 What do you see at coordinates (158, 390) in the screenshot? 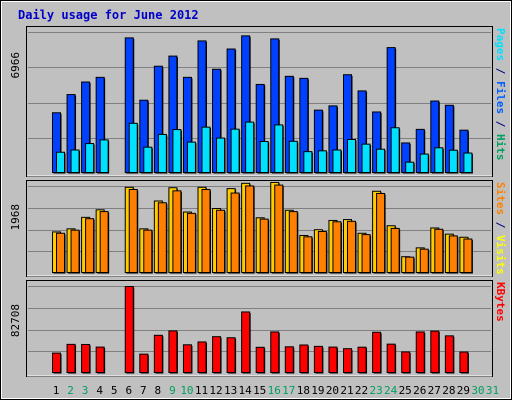
I see `x-tick-label-day-8: 8` at bounding box center [158, 390].